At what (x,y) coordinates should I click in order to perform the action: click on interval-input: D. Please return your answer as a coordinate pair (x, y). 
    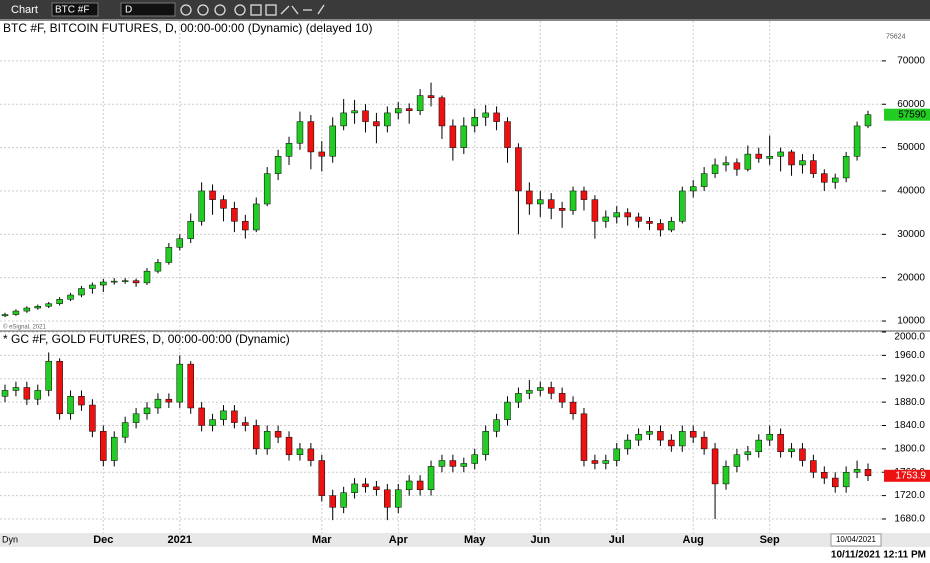
    Looking at the image, I should click on (128, 10).